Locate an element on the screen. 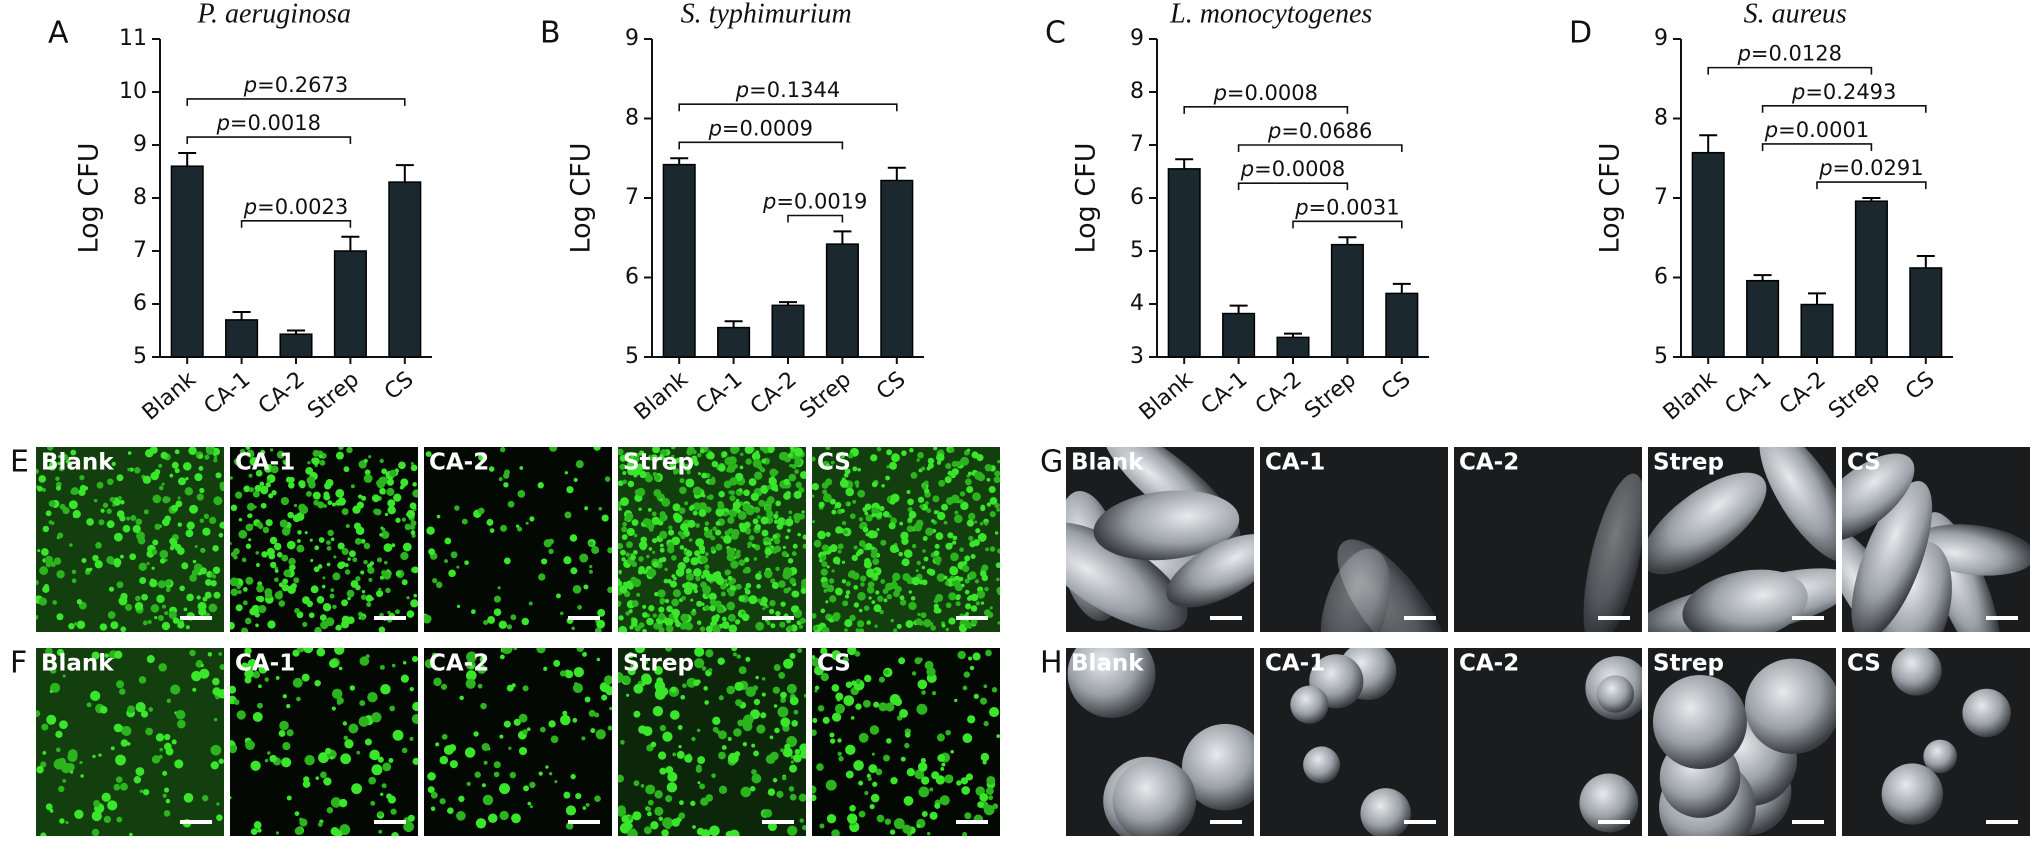 The height and width of the screenshot is (842, 2032). y-tick-label: 7 is located at coordinates (1137, 144).